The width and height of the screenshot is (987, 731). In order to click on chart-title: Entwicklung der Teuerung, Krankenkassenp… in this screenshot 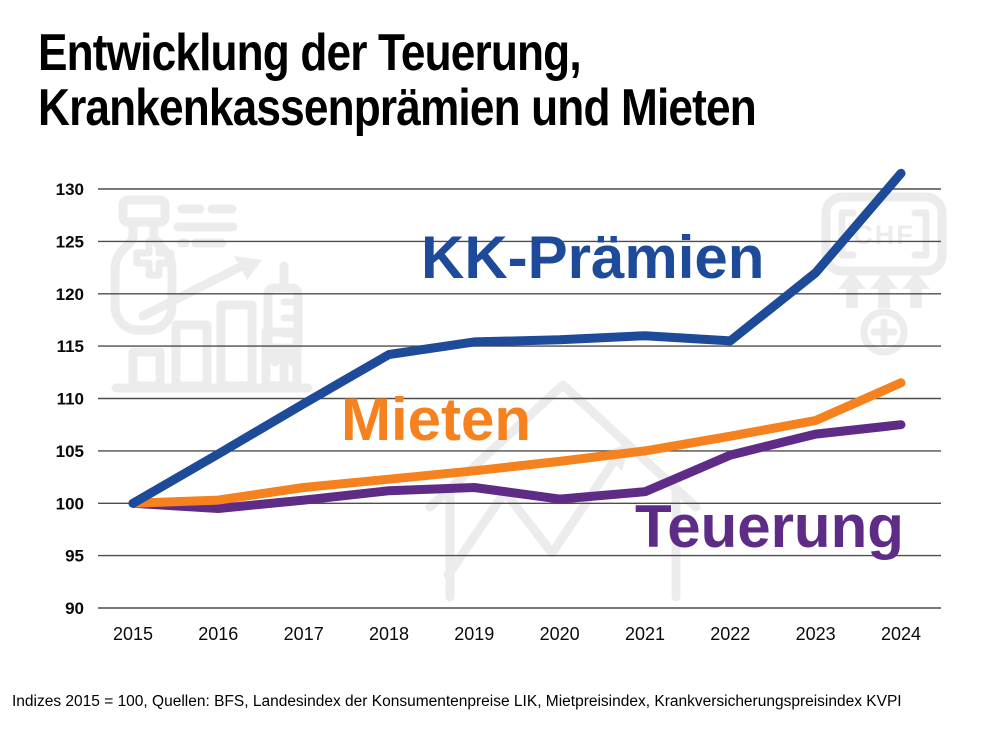, I will do `click(397, 80)`.